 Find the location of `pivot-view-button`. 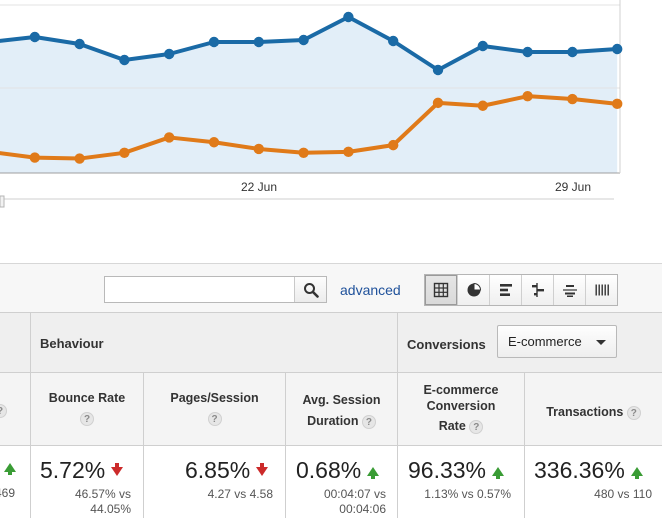

pivot-view-button is located at coordinates (569, 290).